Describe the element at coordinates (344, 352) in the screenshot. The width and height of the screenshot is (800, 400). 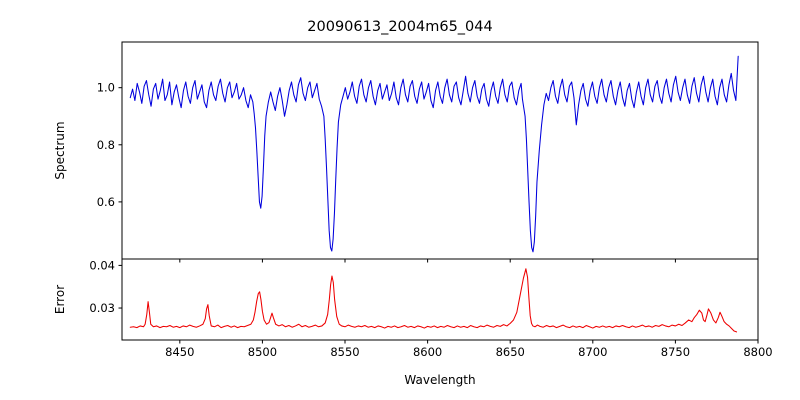
I see `x-tick-label: 8550` at that location.